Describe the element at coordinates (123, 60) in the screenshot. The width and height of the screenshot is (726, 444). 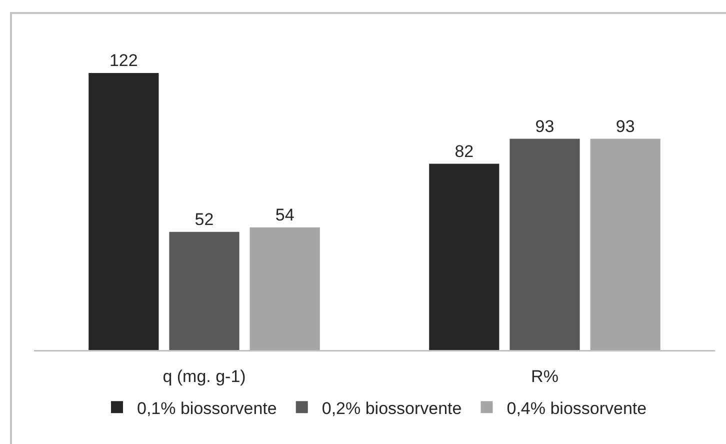
I see `data-label: 122` at that location.